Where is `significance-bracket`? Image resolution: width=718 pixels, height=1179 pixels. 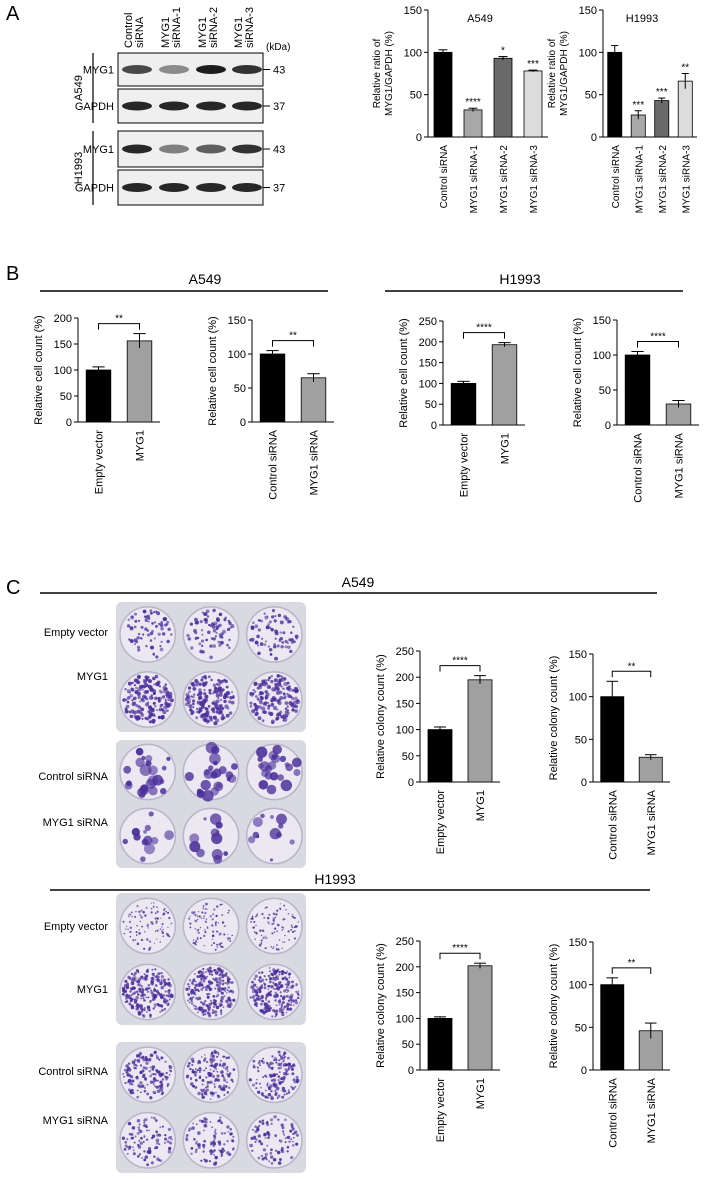 significance-bracket is located at coordinates (631, 674).